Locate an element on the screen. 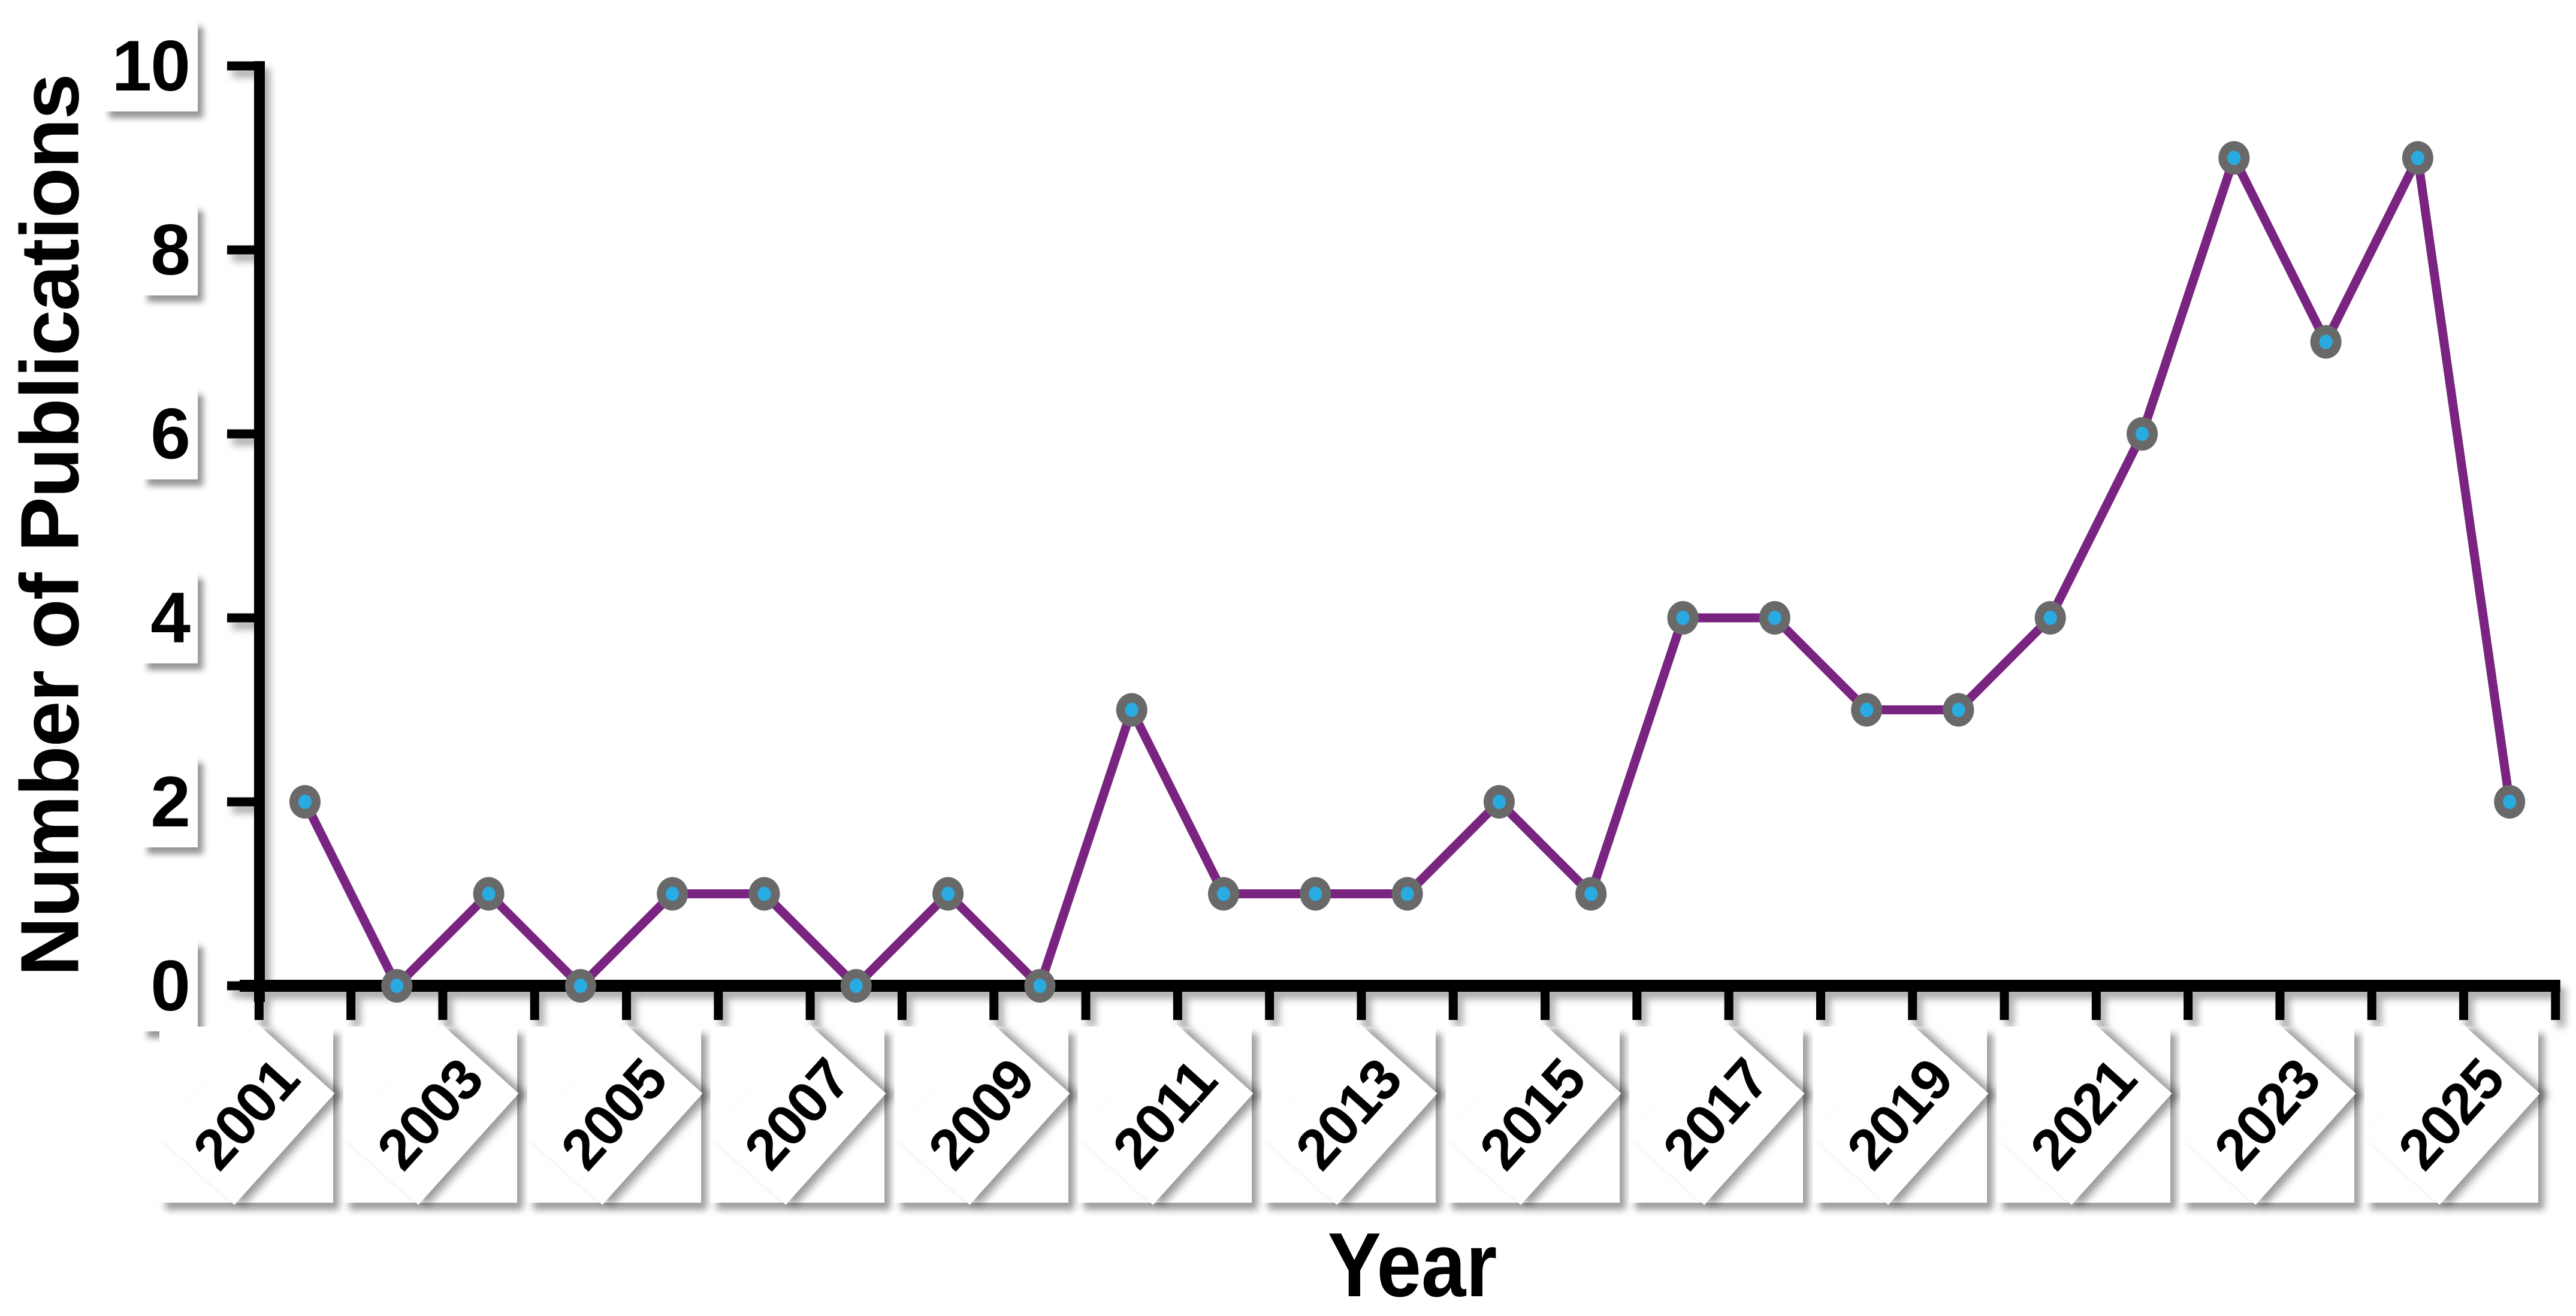 The height and width of the screenshot is (1316, 2576). x-tick-label-cell: 2003 is located at coordinates (431, 1114).